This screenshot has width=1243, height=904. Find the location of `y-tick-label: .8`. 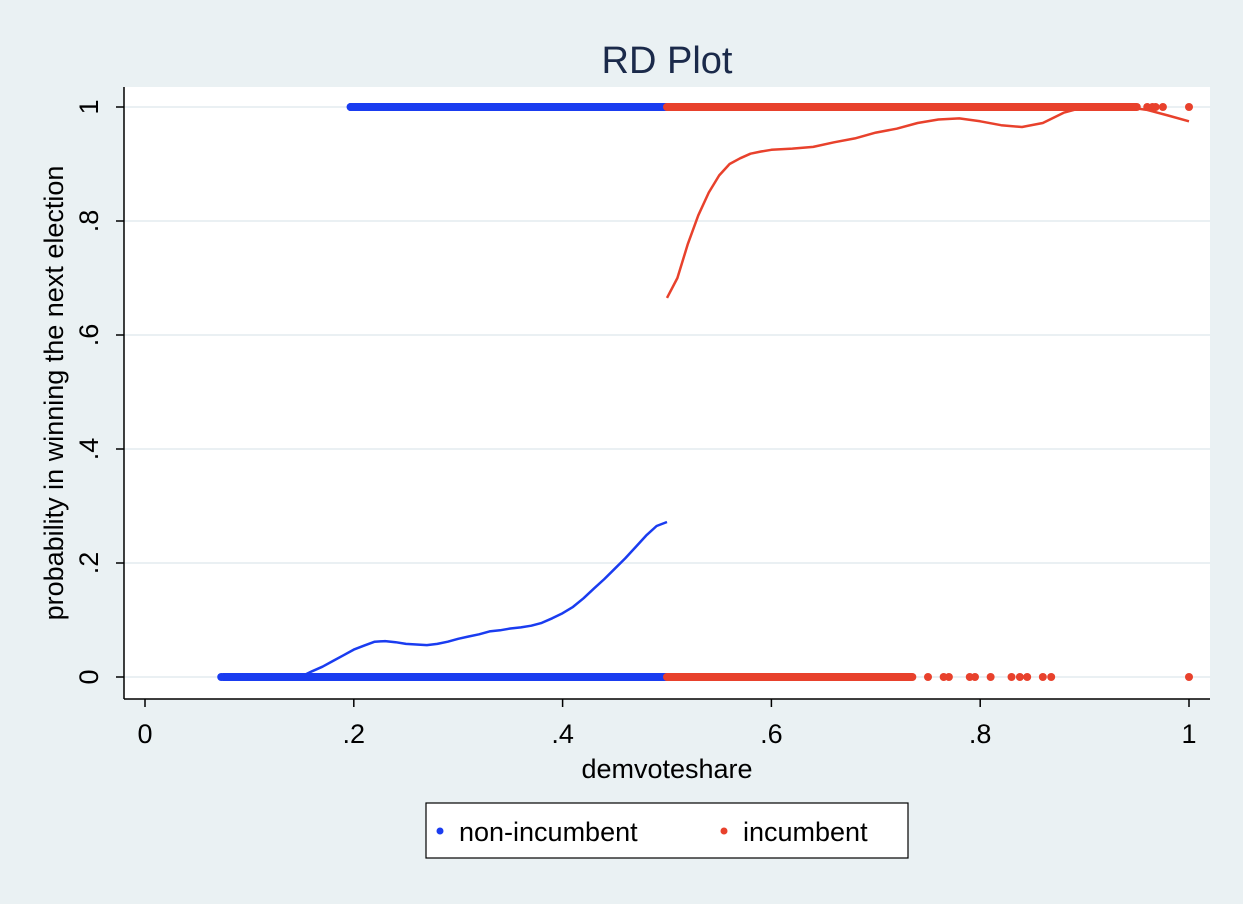

y-tick-label: .8 is located at coordinates (89, 221).